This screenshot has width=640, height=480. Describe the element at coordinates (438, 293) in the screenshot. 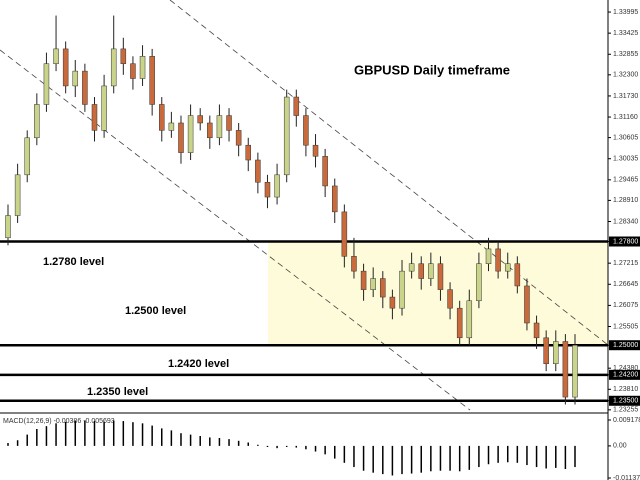

I see `level-zone` at that location.